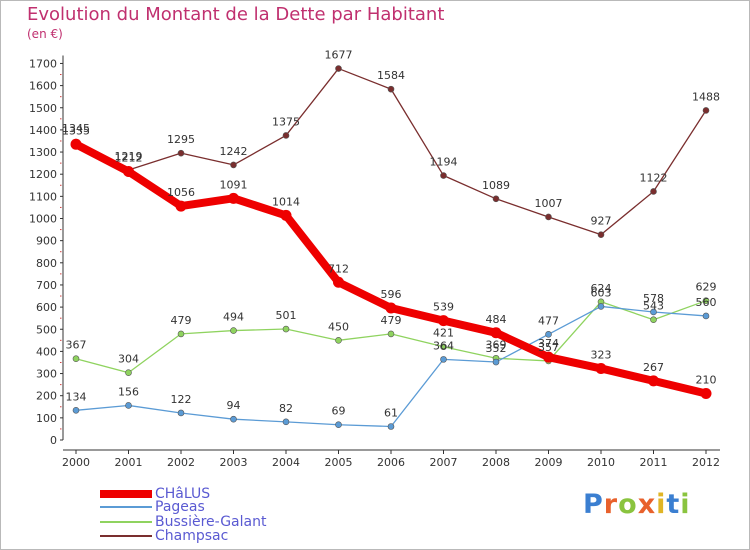 This screenshot has width=750, height=550. Describe the element at coordinates (180, 507) in the screenshot. I see `legend-label-pageas: Pageas` at that location.